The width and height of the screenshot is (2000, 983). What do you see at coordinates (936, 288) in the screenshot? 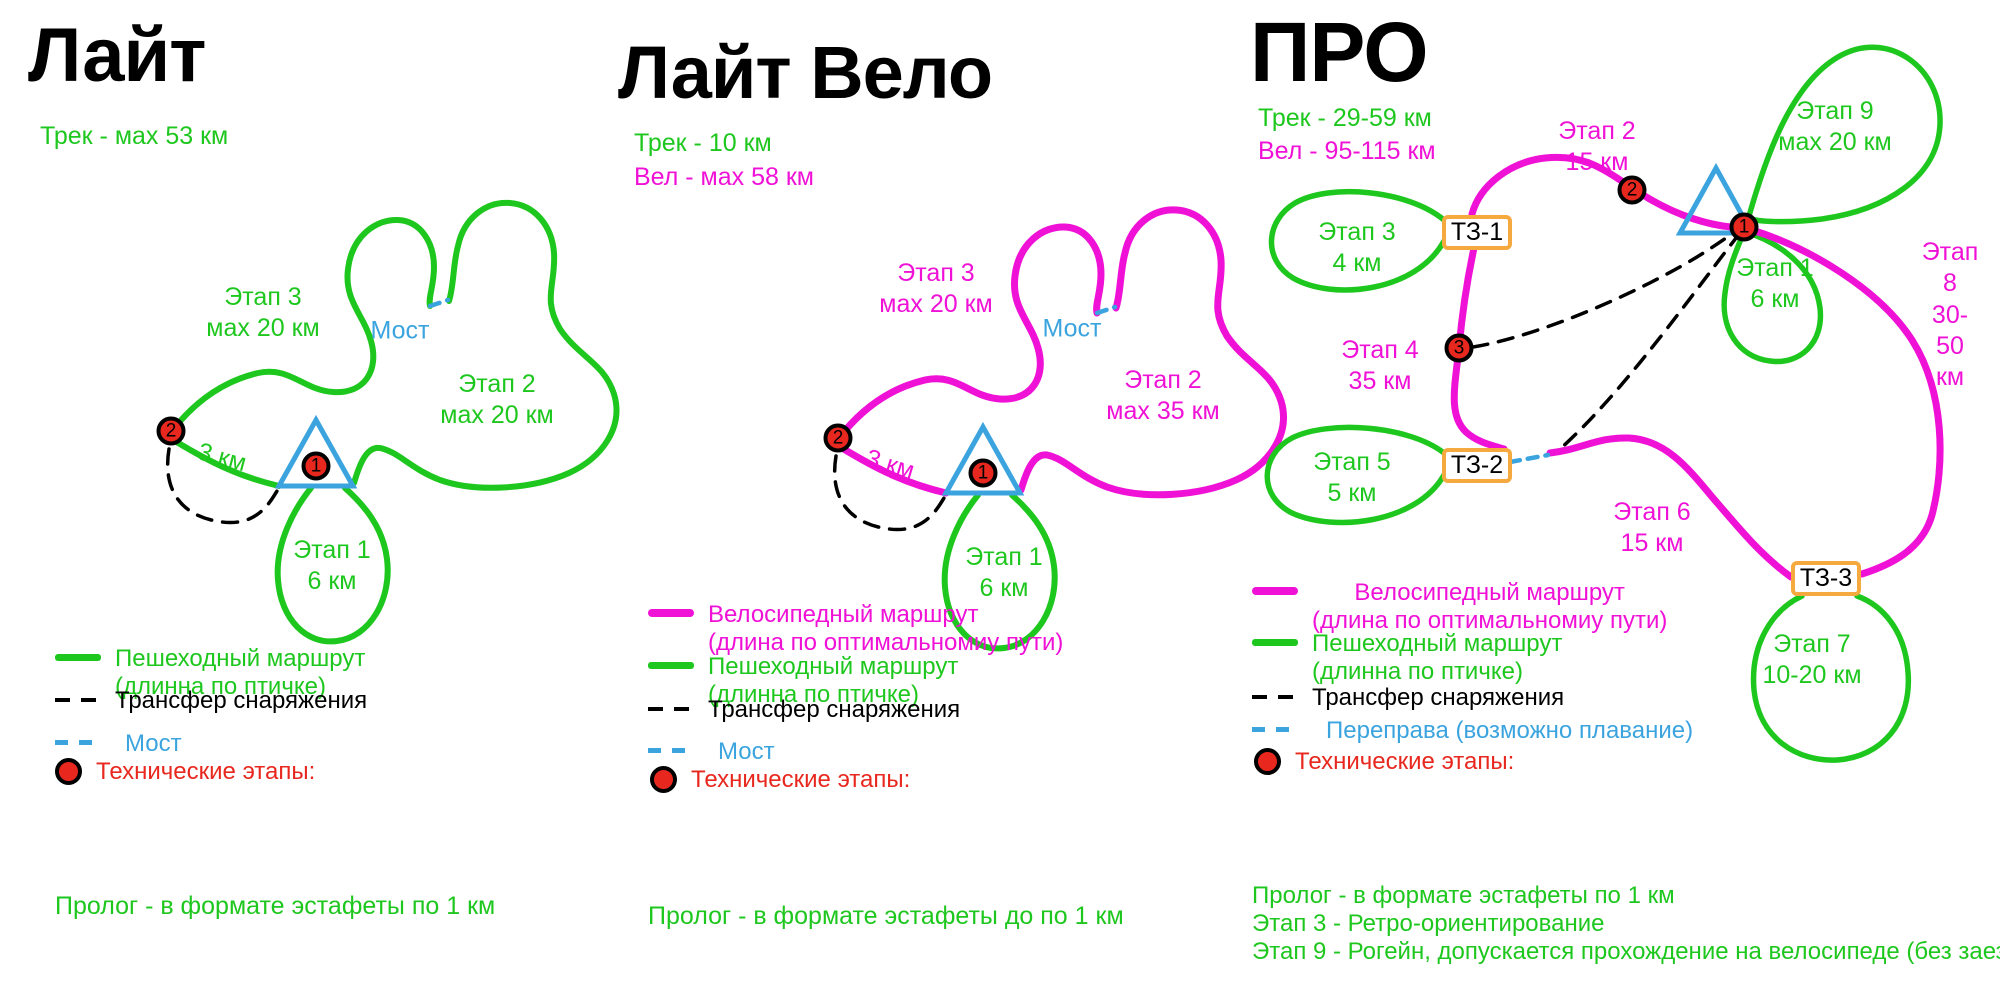
I see `bike-stage3-label: Этап 3 мах 20 км` at bounding box center [936, 288].